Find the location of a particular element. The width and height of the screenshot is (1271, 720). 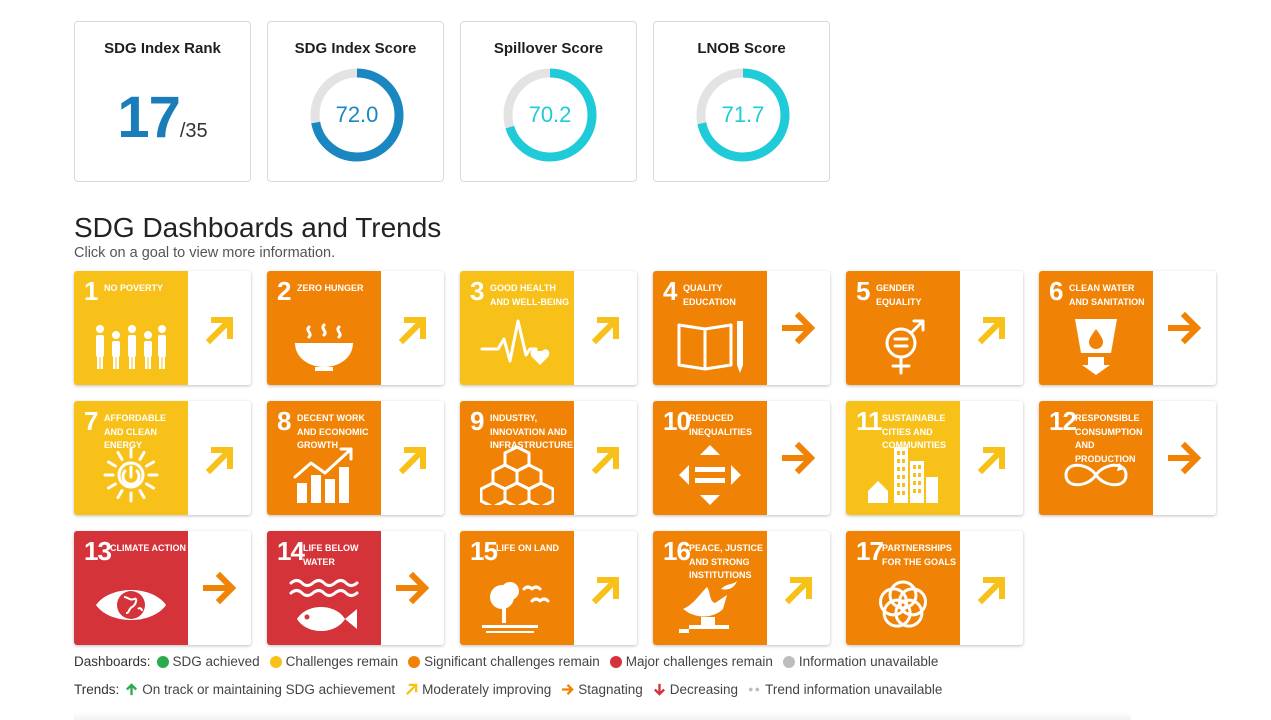

goal-card-12: 12 Responsible Consumption and Production is located at coordinates (1127, 458).